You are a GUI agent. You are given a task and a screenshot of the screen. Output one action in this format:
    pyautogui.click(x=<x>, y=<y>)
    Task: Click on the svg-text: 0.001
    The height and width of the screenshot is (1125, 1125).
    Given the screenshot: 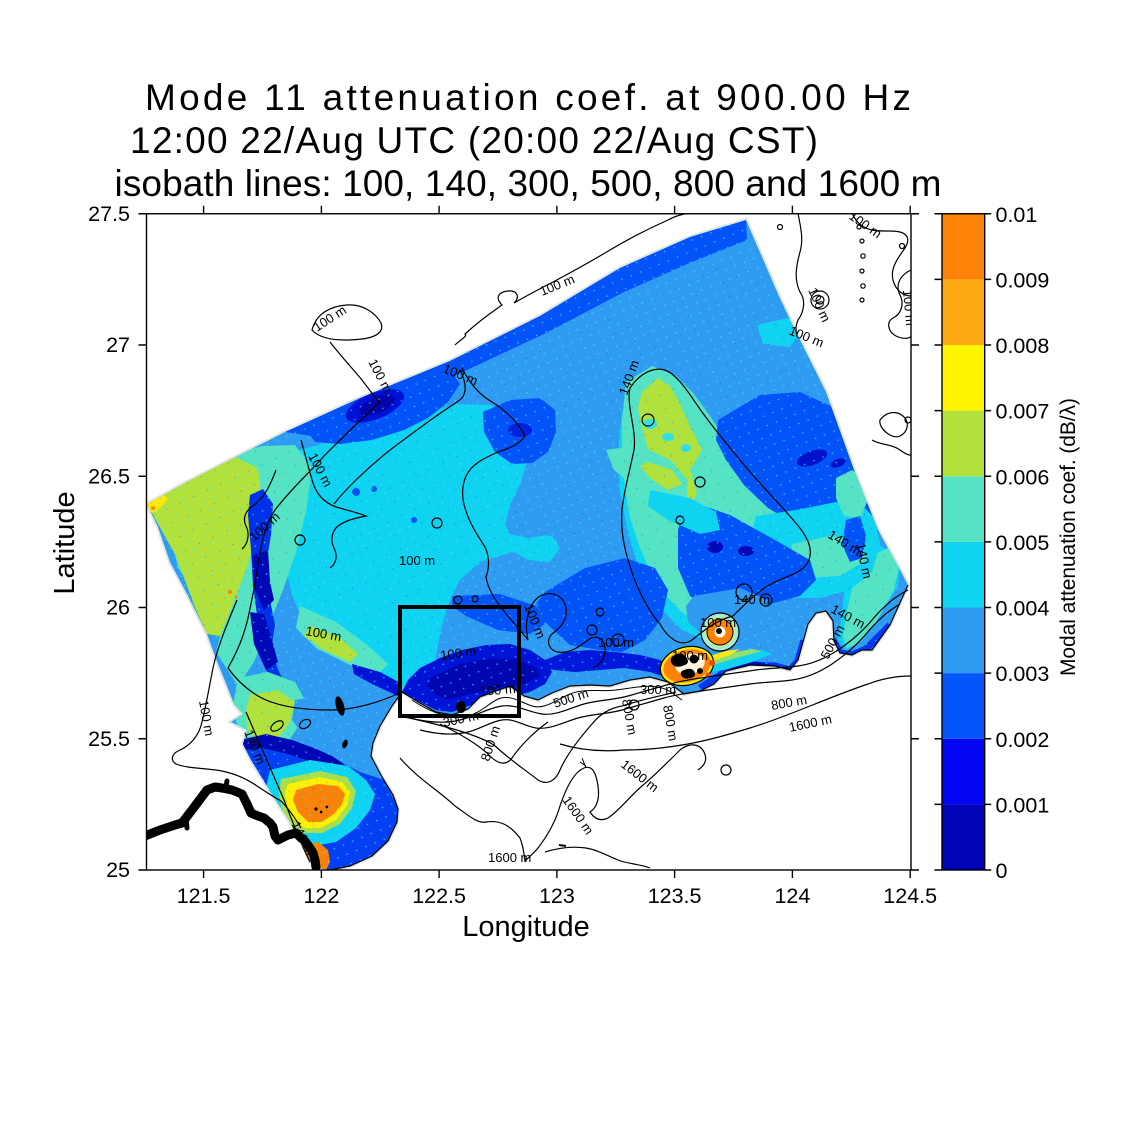 What is the action you would take?
    pyautogui.click(x=1023, y=805)
    